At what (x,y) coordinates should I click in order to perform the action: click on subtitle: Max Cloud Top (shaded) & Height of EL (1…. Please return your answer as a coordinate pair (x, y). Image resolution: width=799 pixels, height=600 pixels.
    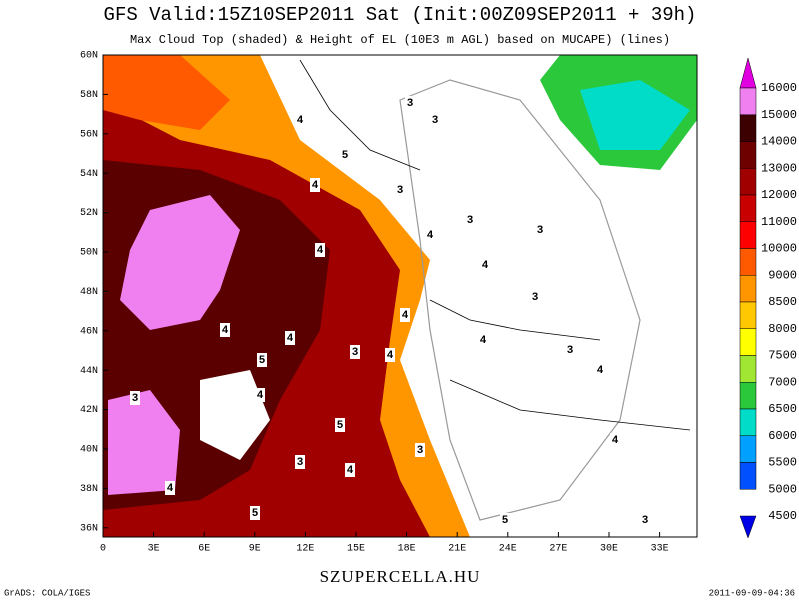
    Looking at the image, I should click on (400, 40).